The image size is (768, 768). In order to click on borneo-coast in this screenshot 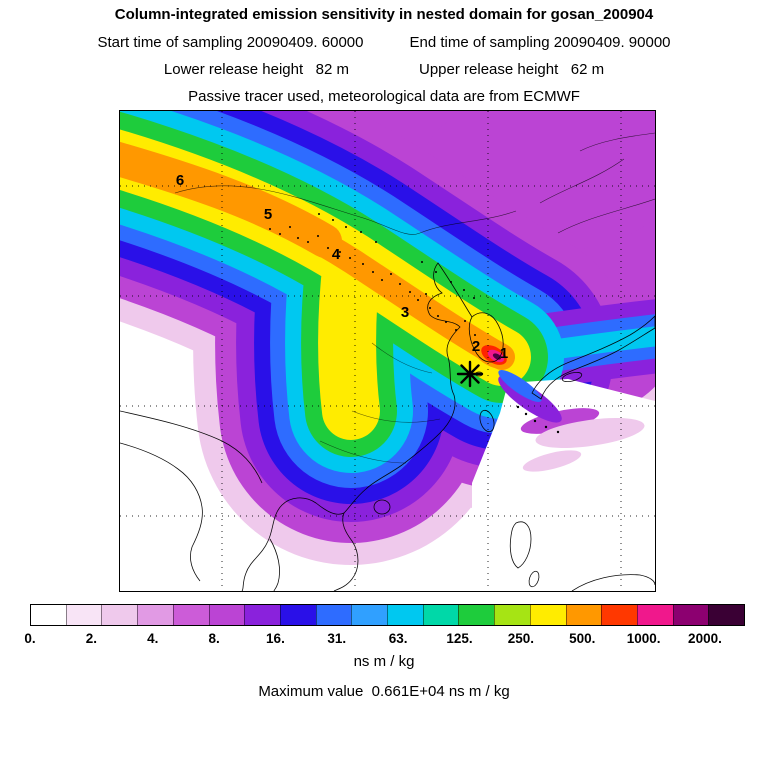, I will do `click(613, 582)`.